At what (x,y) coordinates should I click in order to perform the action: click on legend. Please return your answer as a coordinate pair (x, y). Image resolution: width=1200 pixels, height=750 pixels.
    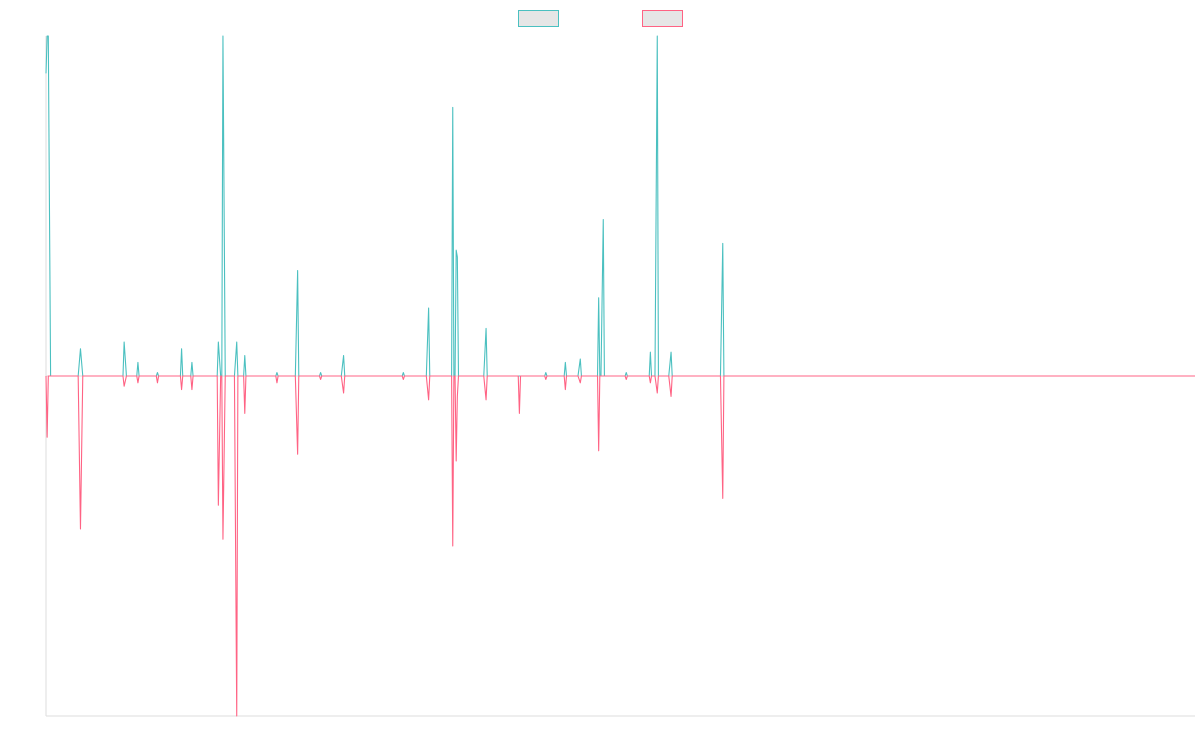
    Looking at the image, I should click on (600, 18).